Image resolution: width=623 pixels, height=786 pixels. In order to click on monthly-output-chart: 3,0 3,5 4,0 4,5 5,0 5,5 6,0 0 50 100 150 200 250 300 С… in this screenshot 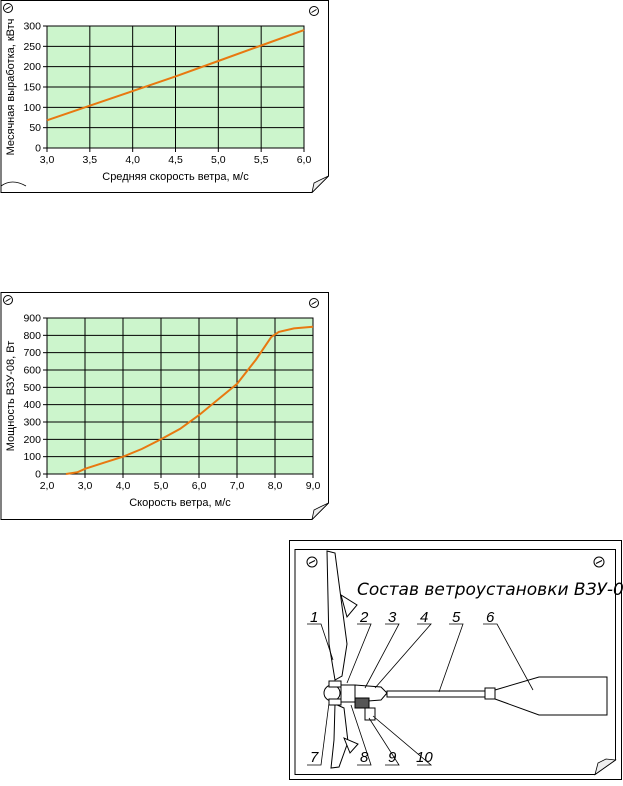, I will do `click(164, 97)`.